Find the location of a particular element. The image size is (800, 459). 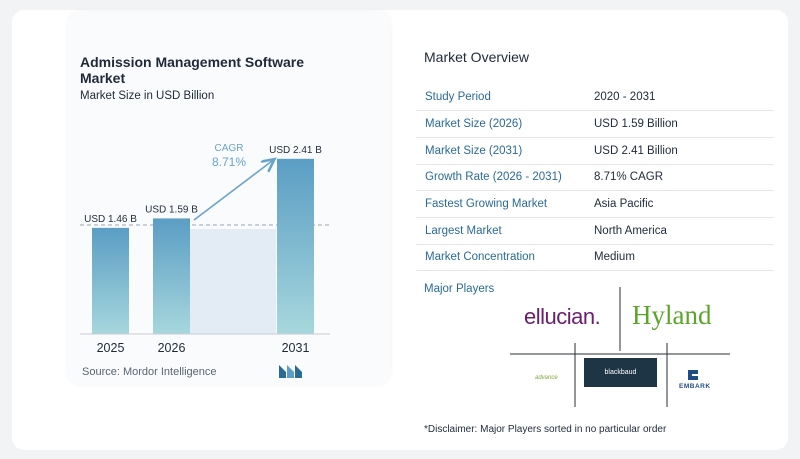

overview-row: Largest Market North America is located at coordinates (595, 231).